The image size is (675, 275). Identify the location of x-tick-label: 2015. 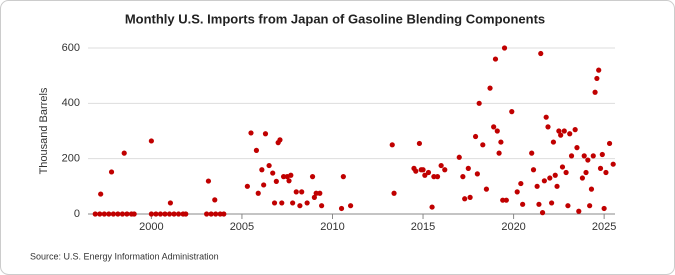
(423, 227).